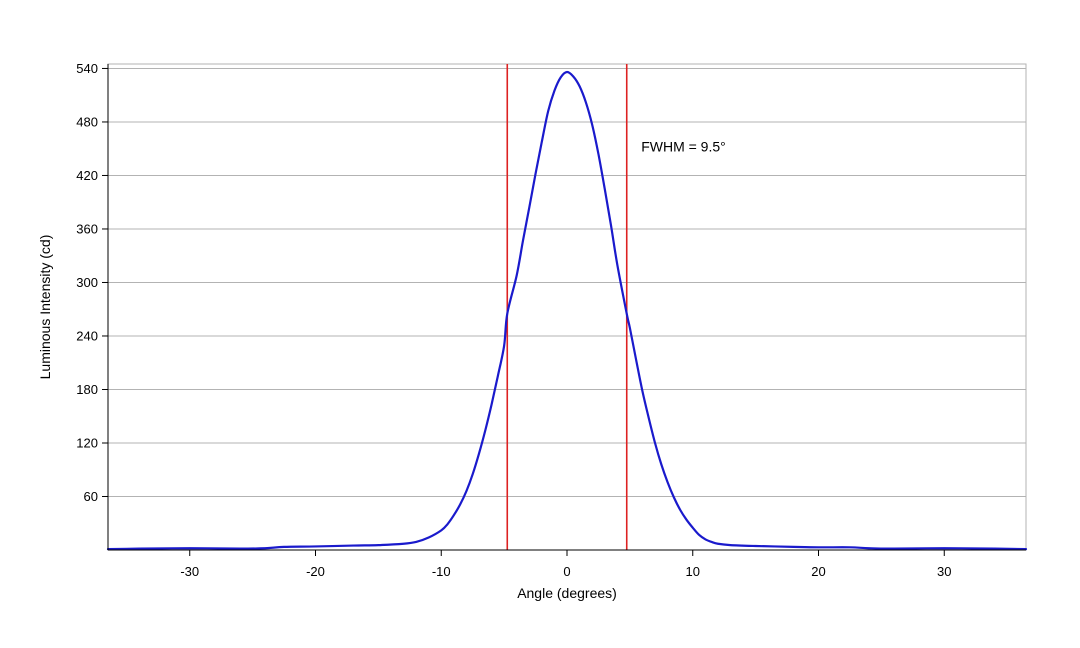  I want to click on y-tick-label-540: 540, so click(87, 68).